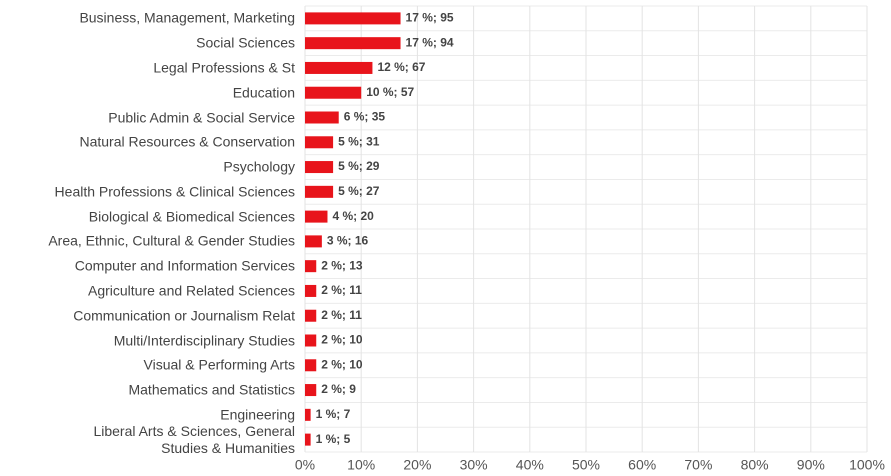 Image resolution: width=891 pixels, height=476 pixels. I want to click on y-tick-label: Visual & Performing Arts, so click(219, 364).